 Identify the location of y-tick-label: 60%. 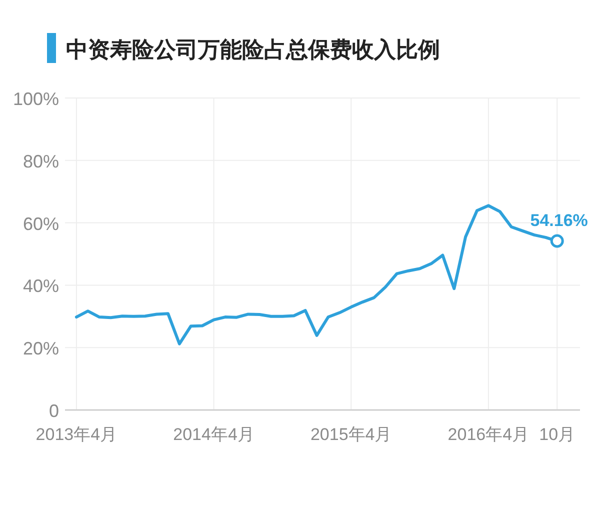
(40, 224).